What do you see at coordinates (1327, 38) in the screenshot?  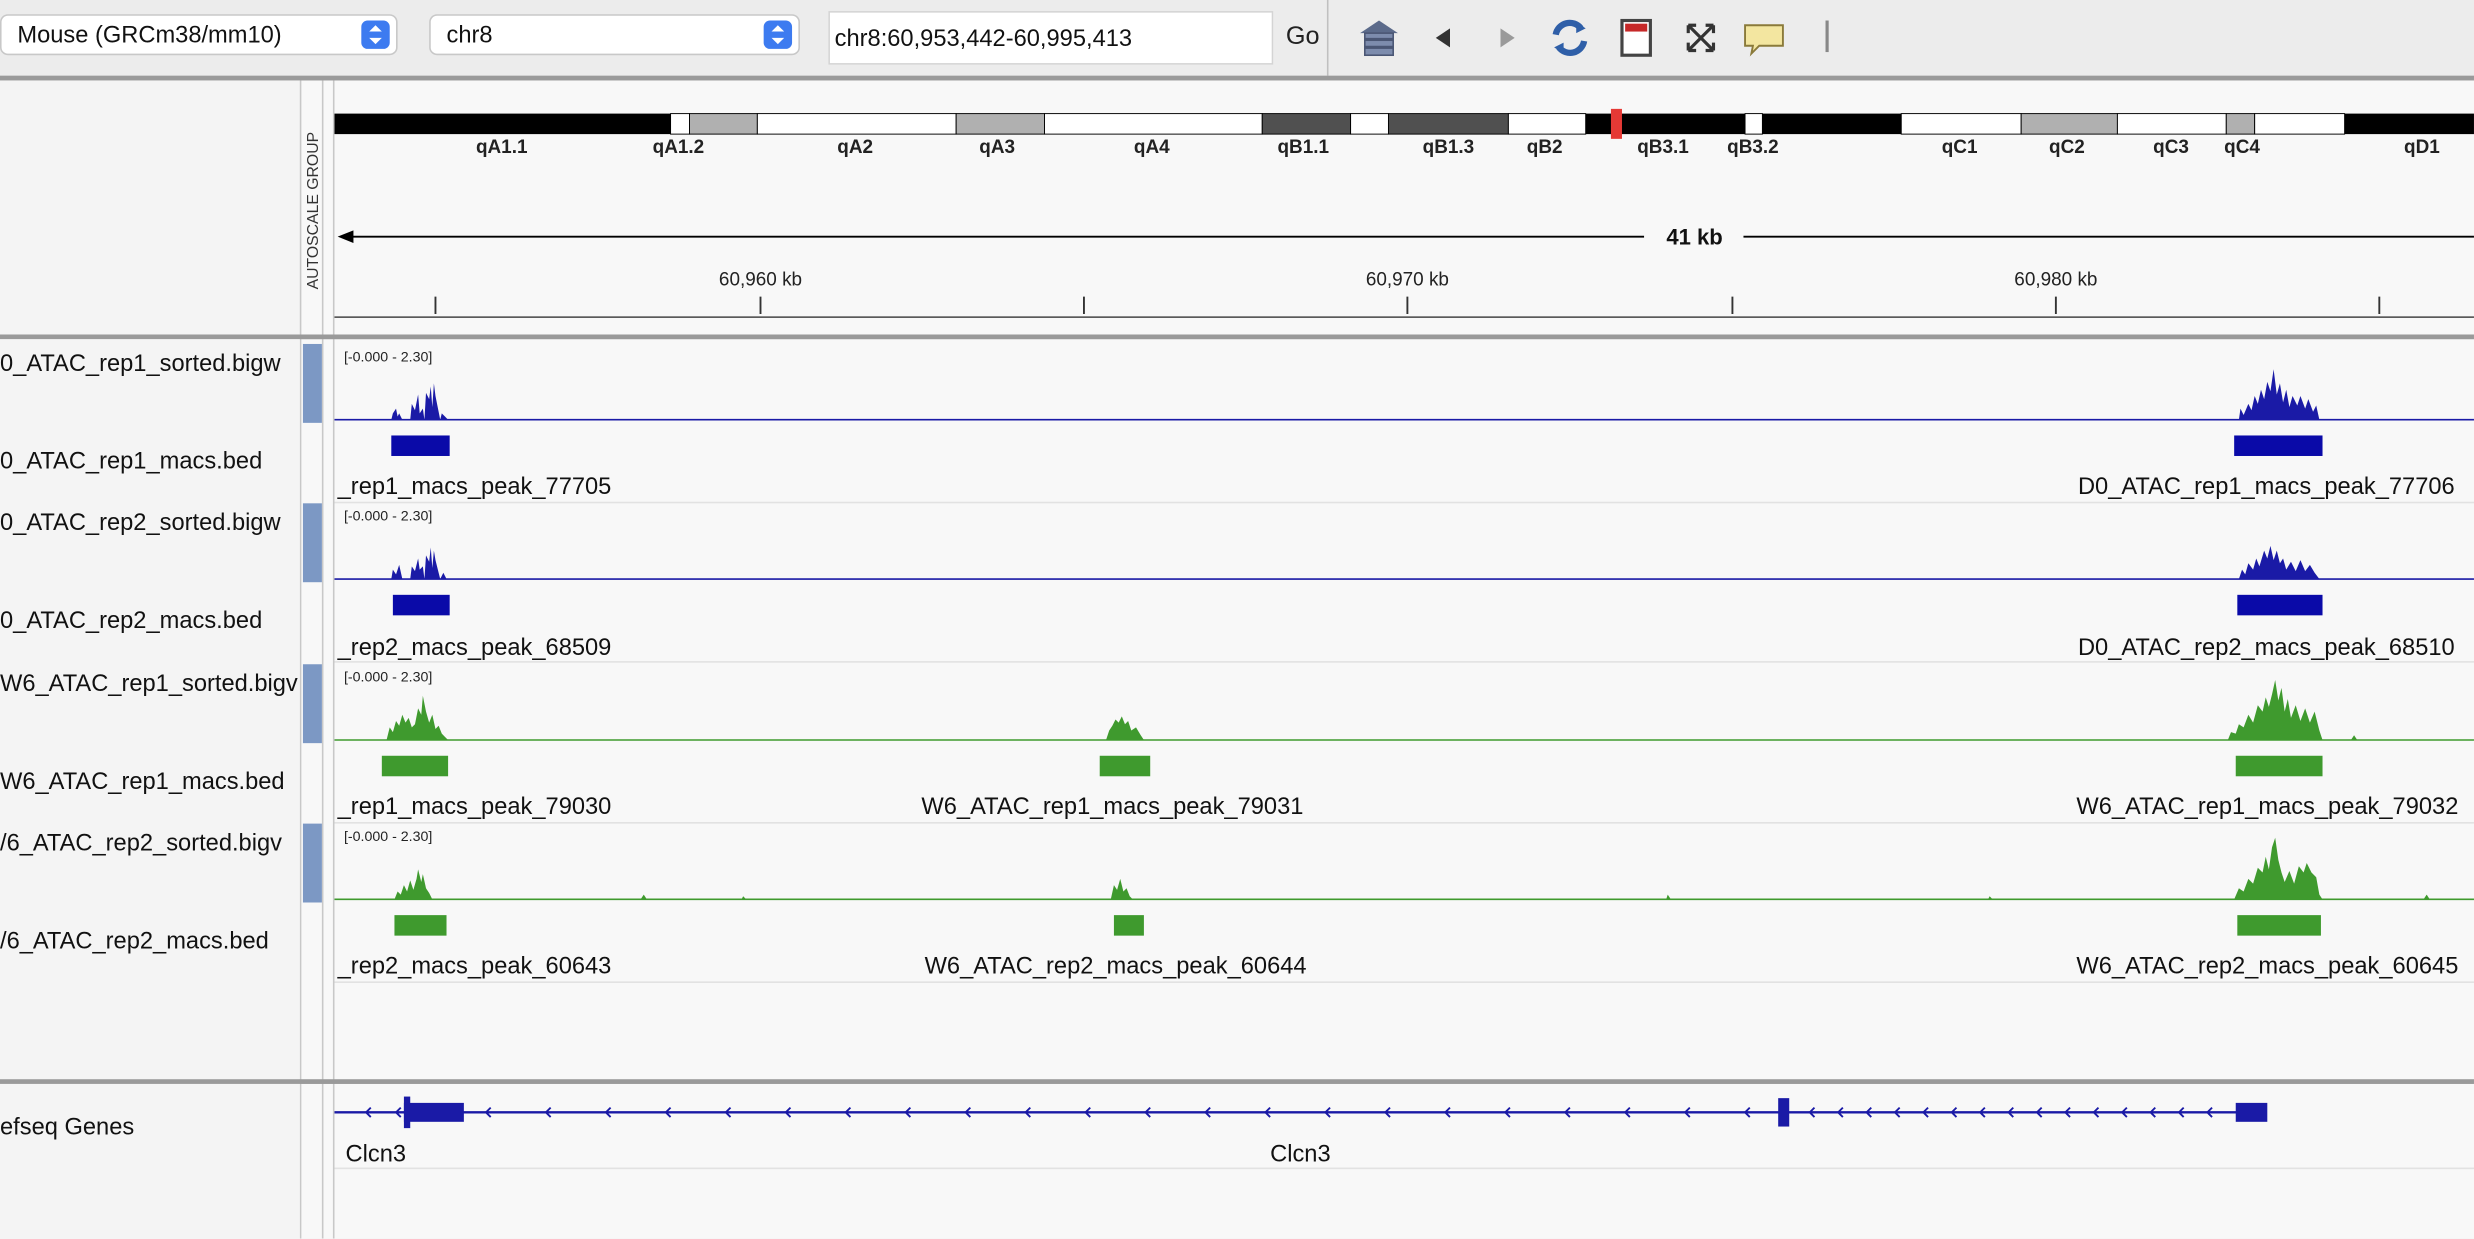 I see `toolbar-separator` at bounding box center [1327, 38].